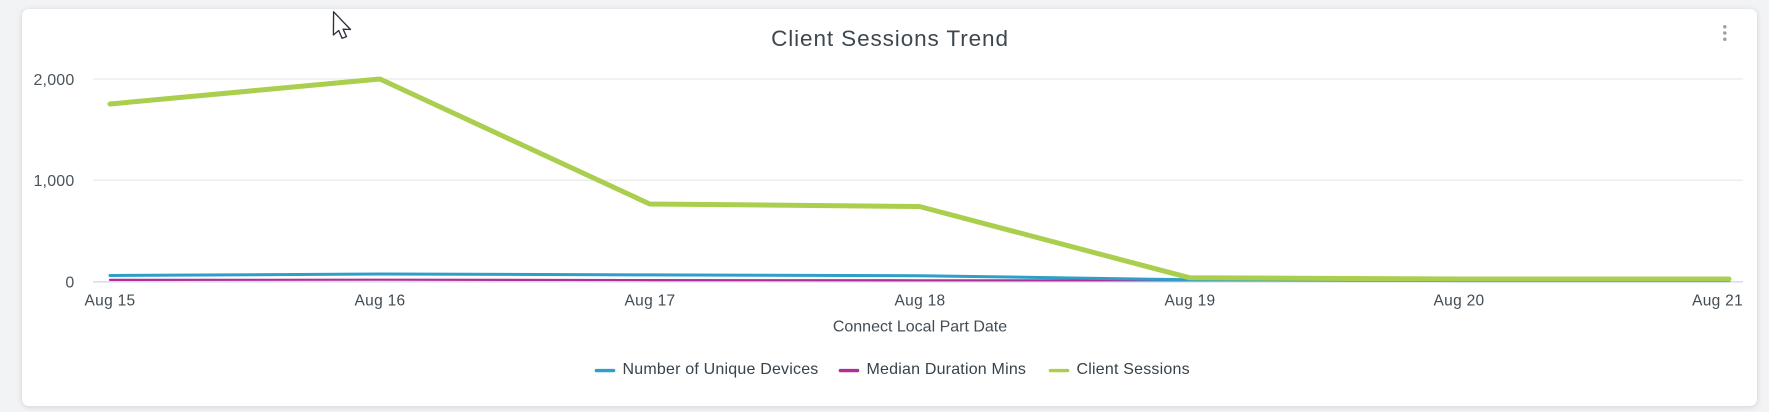  Describe the element at coordinates (1190, 300) in the screenshot. I see `svg-text: Aug 19` at that location.